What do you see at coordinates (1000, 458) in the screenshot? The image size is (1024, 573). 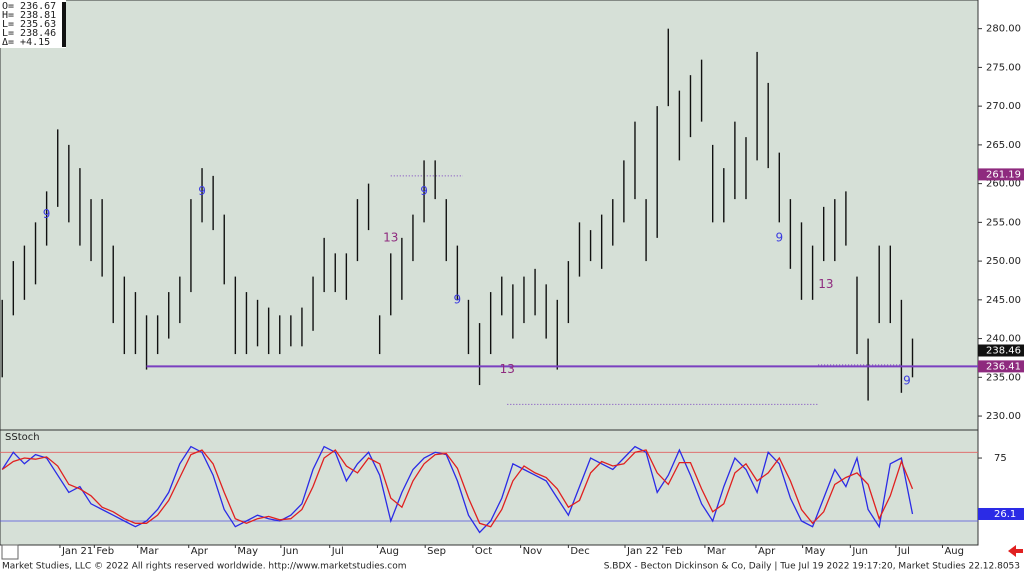 I see `y-tick-label: 75` at bounding box center [1000, 458].